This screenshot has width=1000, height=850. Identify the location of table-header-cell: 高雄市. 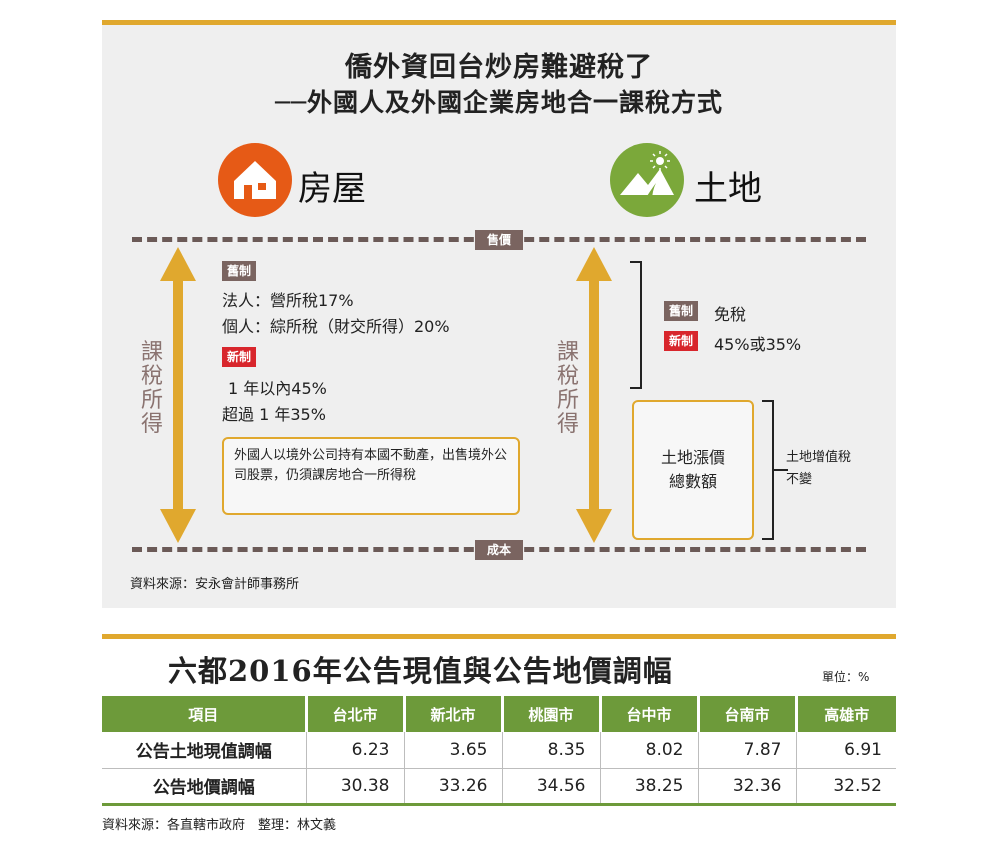
(846, 714).